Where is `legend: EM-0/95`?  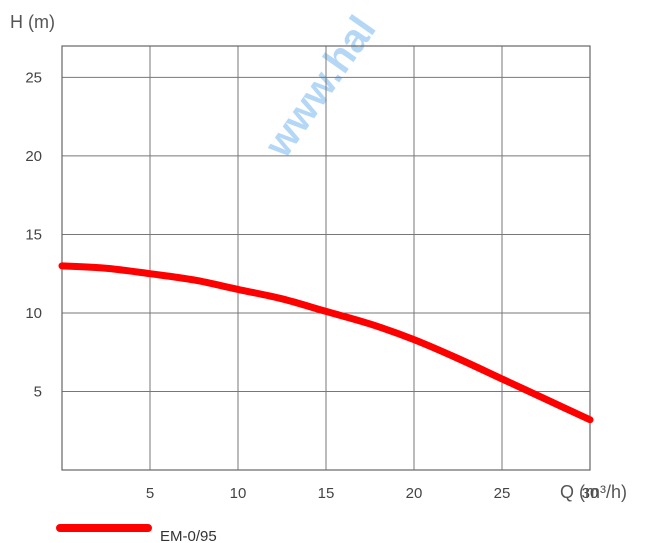
legend: EM-0/95 is located at coordinates (136, 533).